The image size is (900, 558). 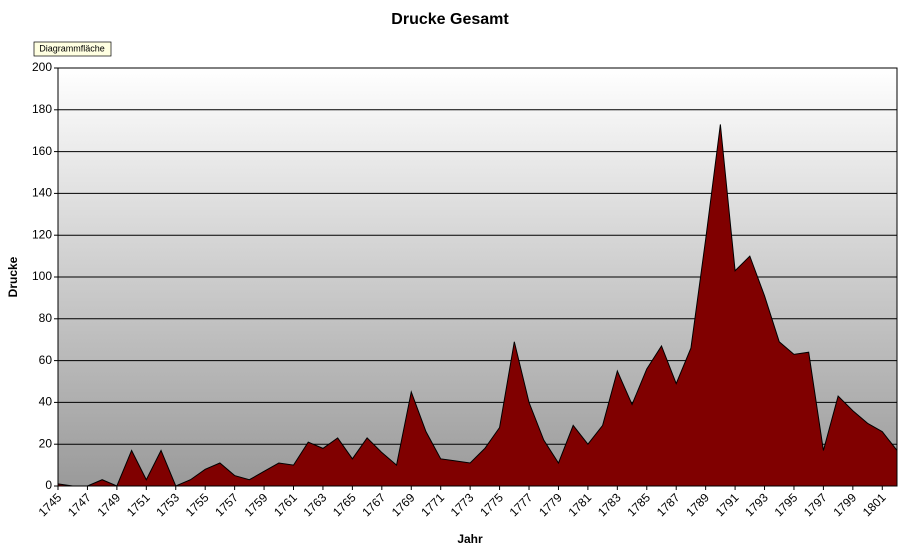 What do you see at coordinates (756, 504) in the screenshot?
I see `x-tick-label: 1793` at bounding box center [756, 504].